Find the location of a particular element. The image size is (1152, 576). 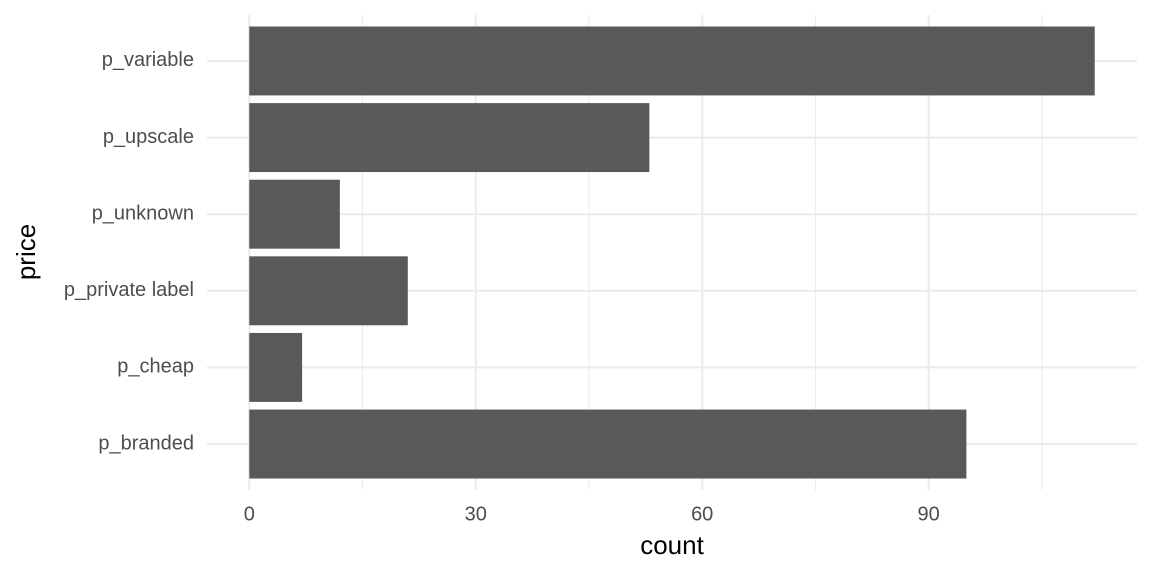

x-tick-label: 0 is located at coordinates (249, 514).